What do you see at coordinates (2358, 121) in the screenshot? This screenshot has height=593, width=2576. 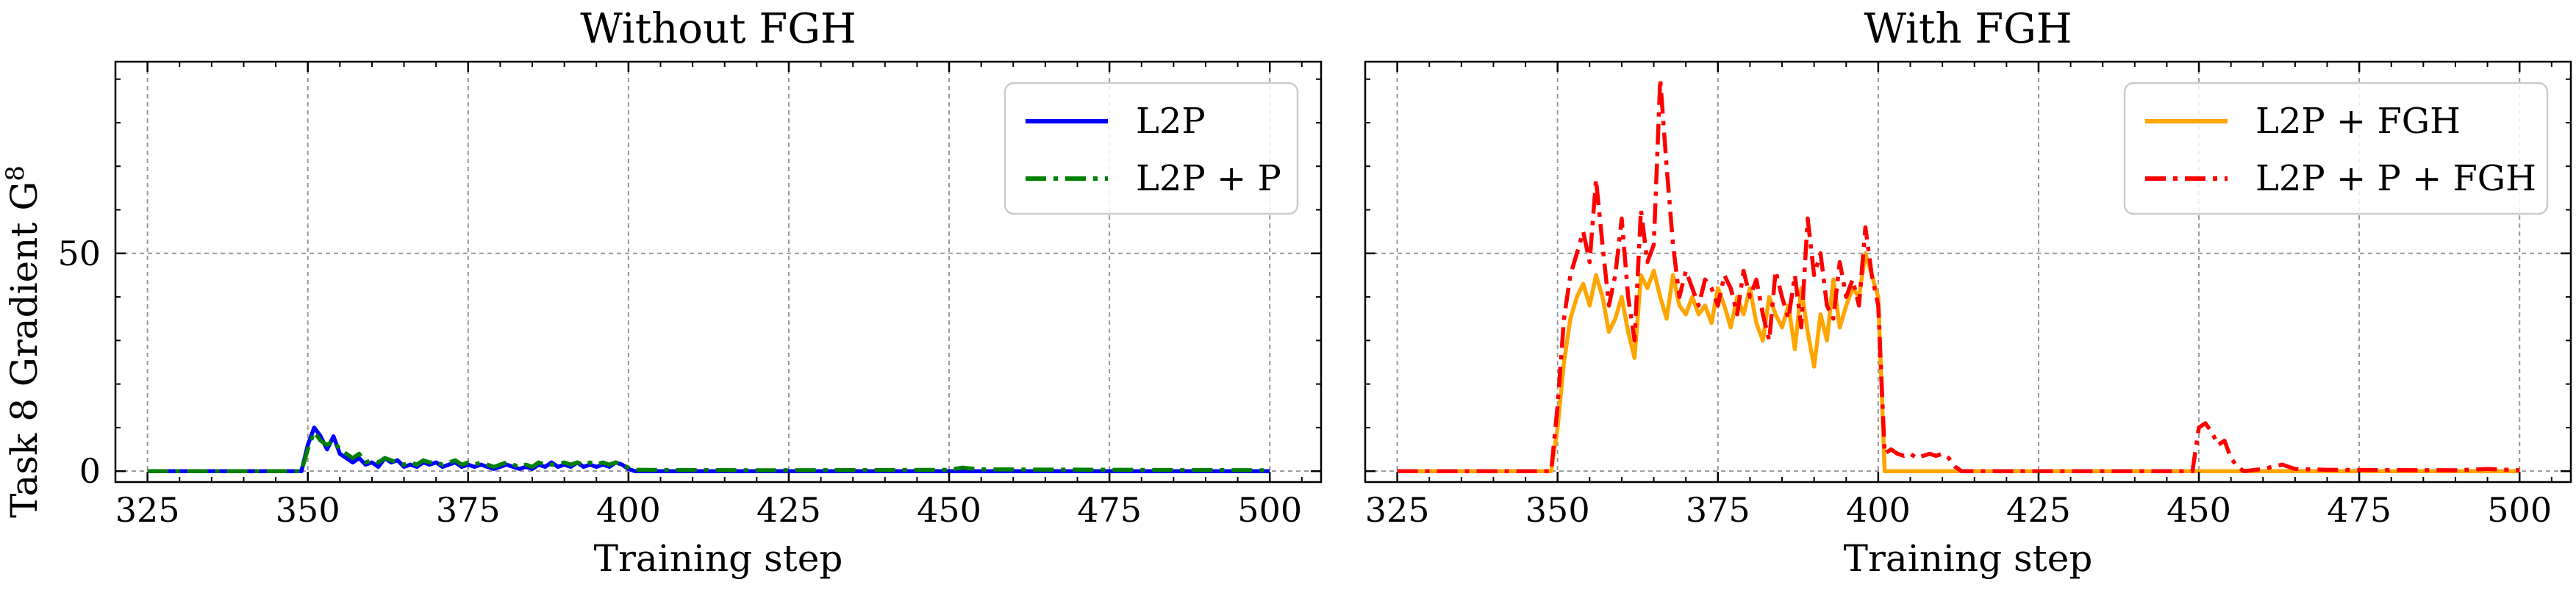 I see `legend-label: L2P + FGH` at bounding box center [2358, 121].